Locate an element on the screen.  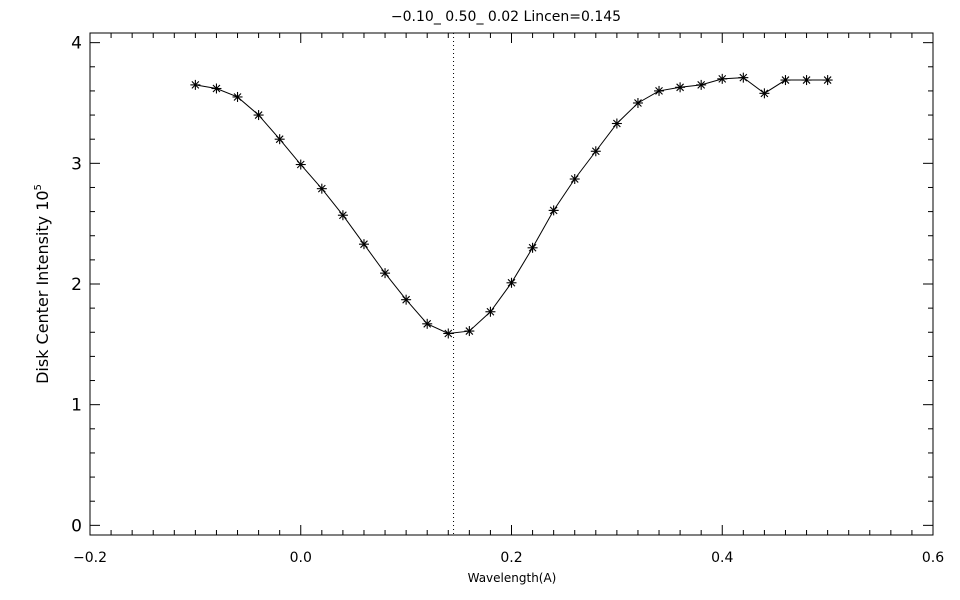
y-tick-label: 4 is located at coordinates (76, 44).